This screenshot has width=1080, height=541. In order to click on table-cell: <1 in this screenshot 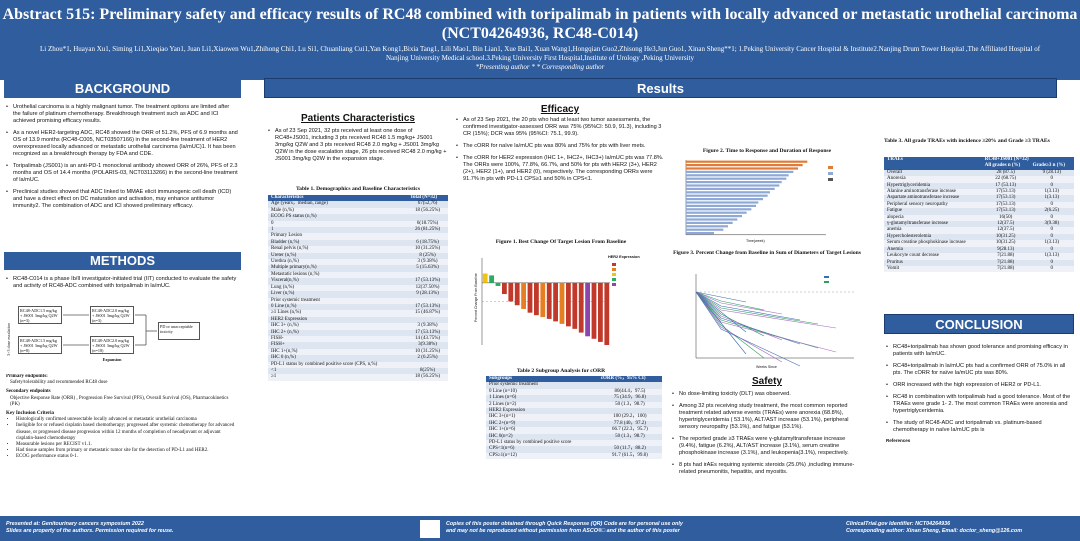, I will do `click(338, 371)`.